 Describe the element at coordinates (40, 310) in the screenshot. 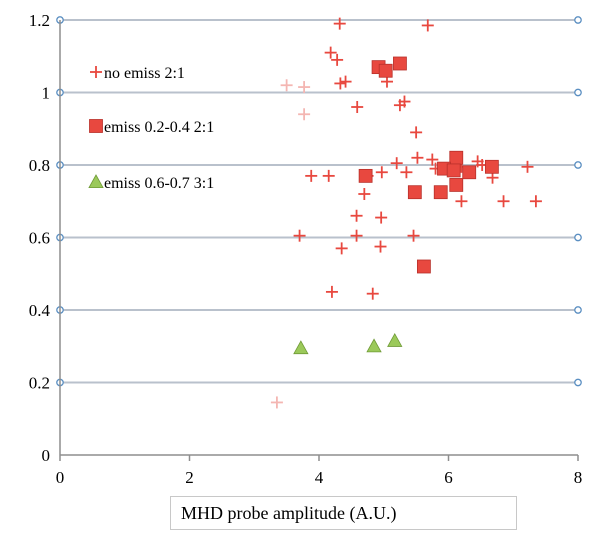

I see `y-tick-label: 0.4` at that location.